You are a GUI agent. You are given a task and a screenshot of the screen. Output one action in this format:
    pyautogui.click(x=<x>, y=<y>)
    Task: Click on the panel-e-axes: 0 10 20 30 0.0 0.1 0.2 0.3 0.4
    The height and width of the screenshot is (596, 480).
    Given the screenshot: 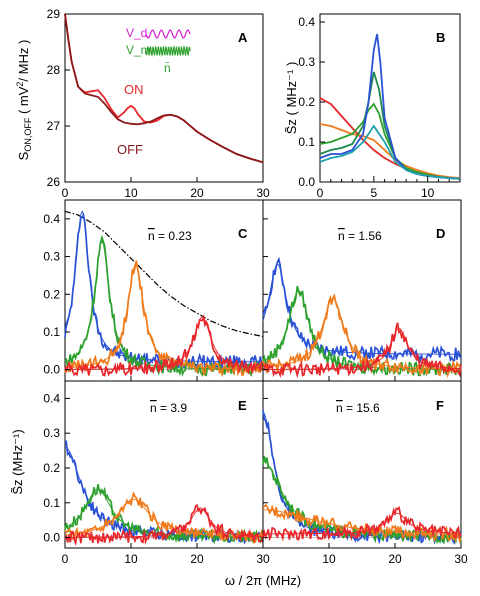 What is the action you would take?
    pyautogui.click(x=156, y=478)
    